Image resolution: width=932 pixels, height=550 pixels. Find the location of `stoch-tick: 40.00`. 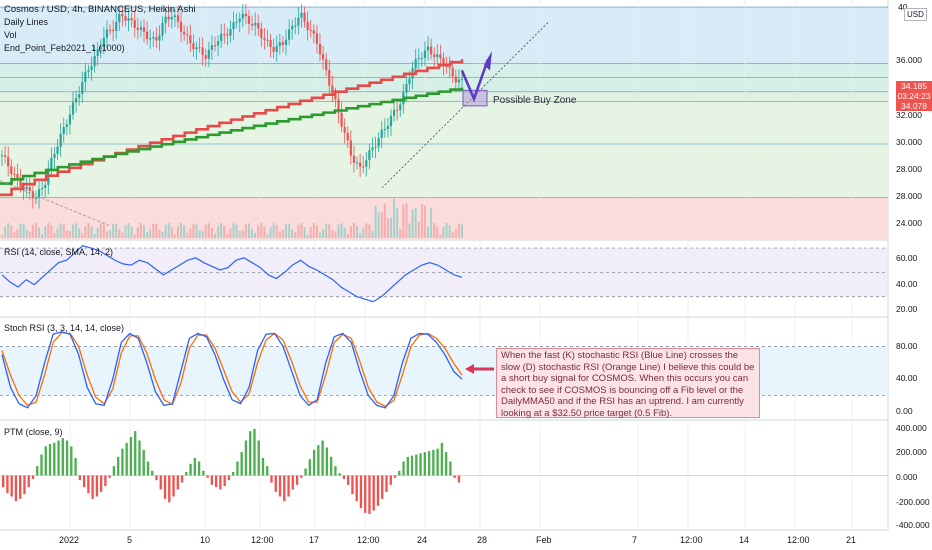

stoch-tick: 40.00 is located at coordinates (907, 378).